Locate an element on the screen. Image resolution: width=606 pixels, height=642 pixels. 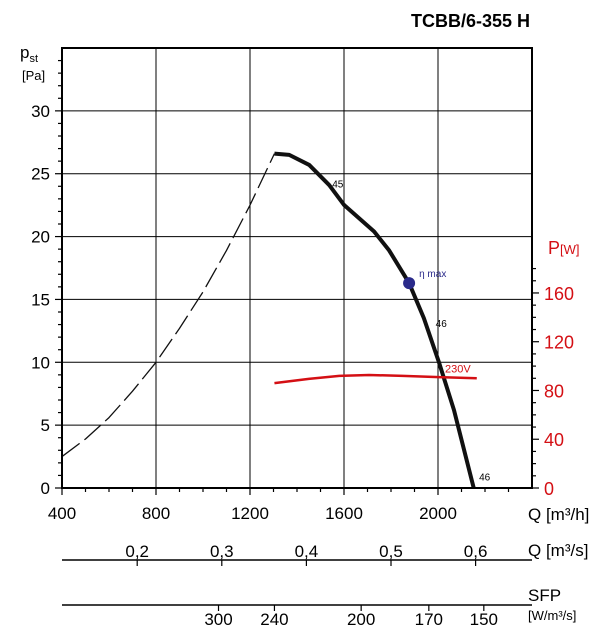
sfp-tick-label: 150 is located at coordinates (484, 619).